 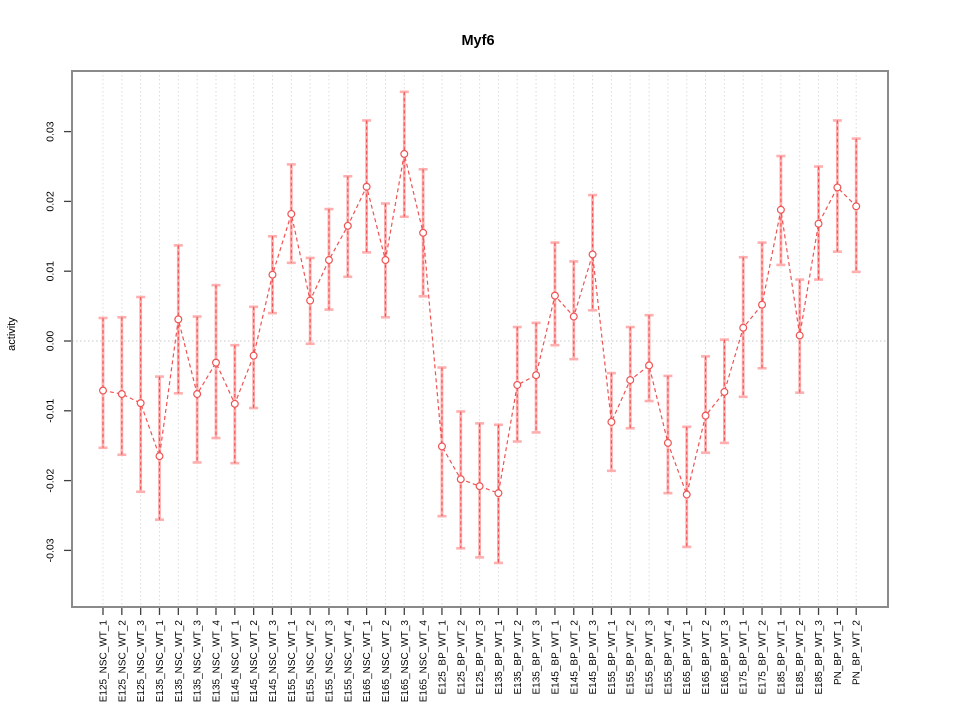 What do you see at coordinates (555, 657) in the screenshot?
I see `x-tick-label: E145_BP_WT_1` at bounding box center [555, 657].